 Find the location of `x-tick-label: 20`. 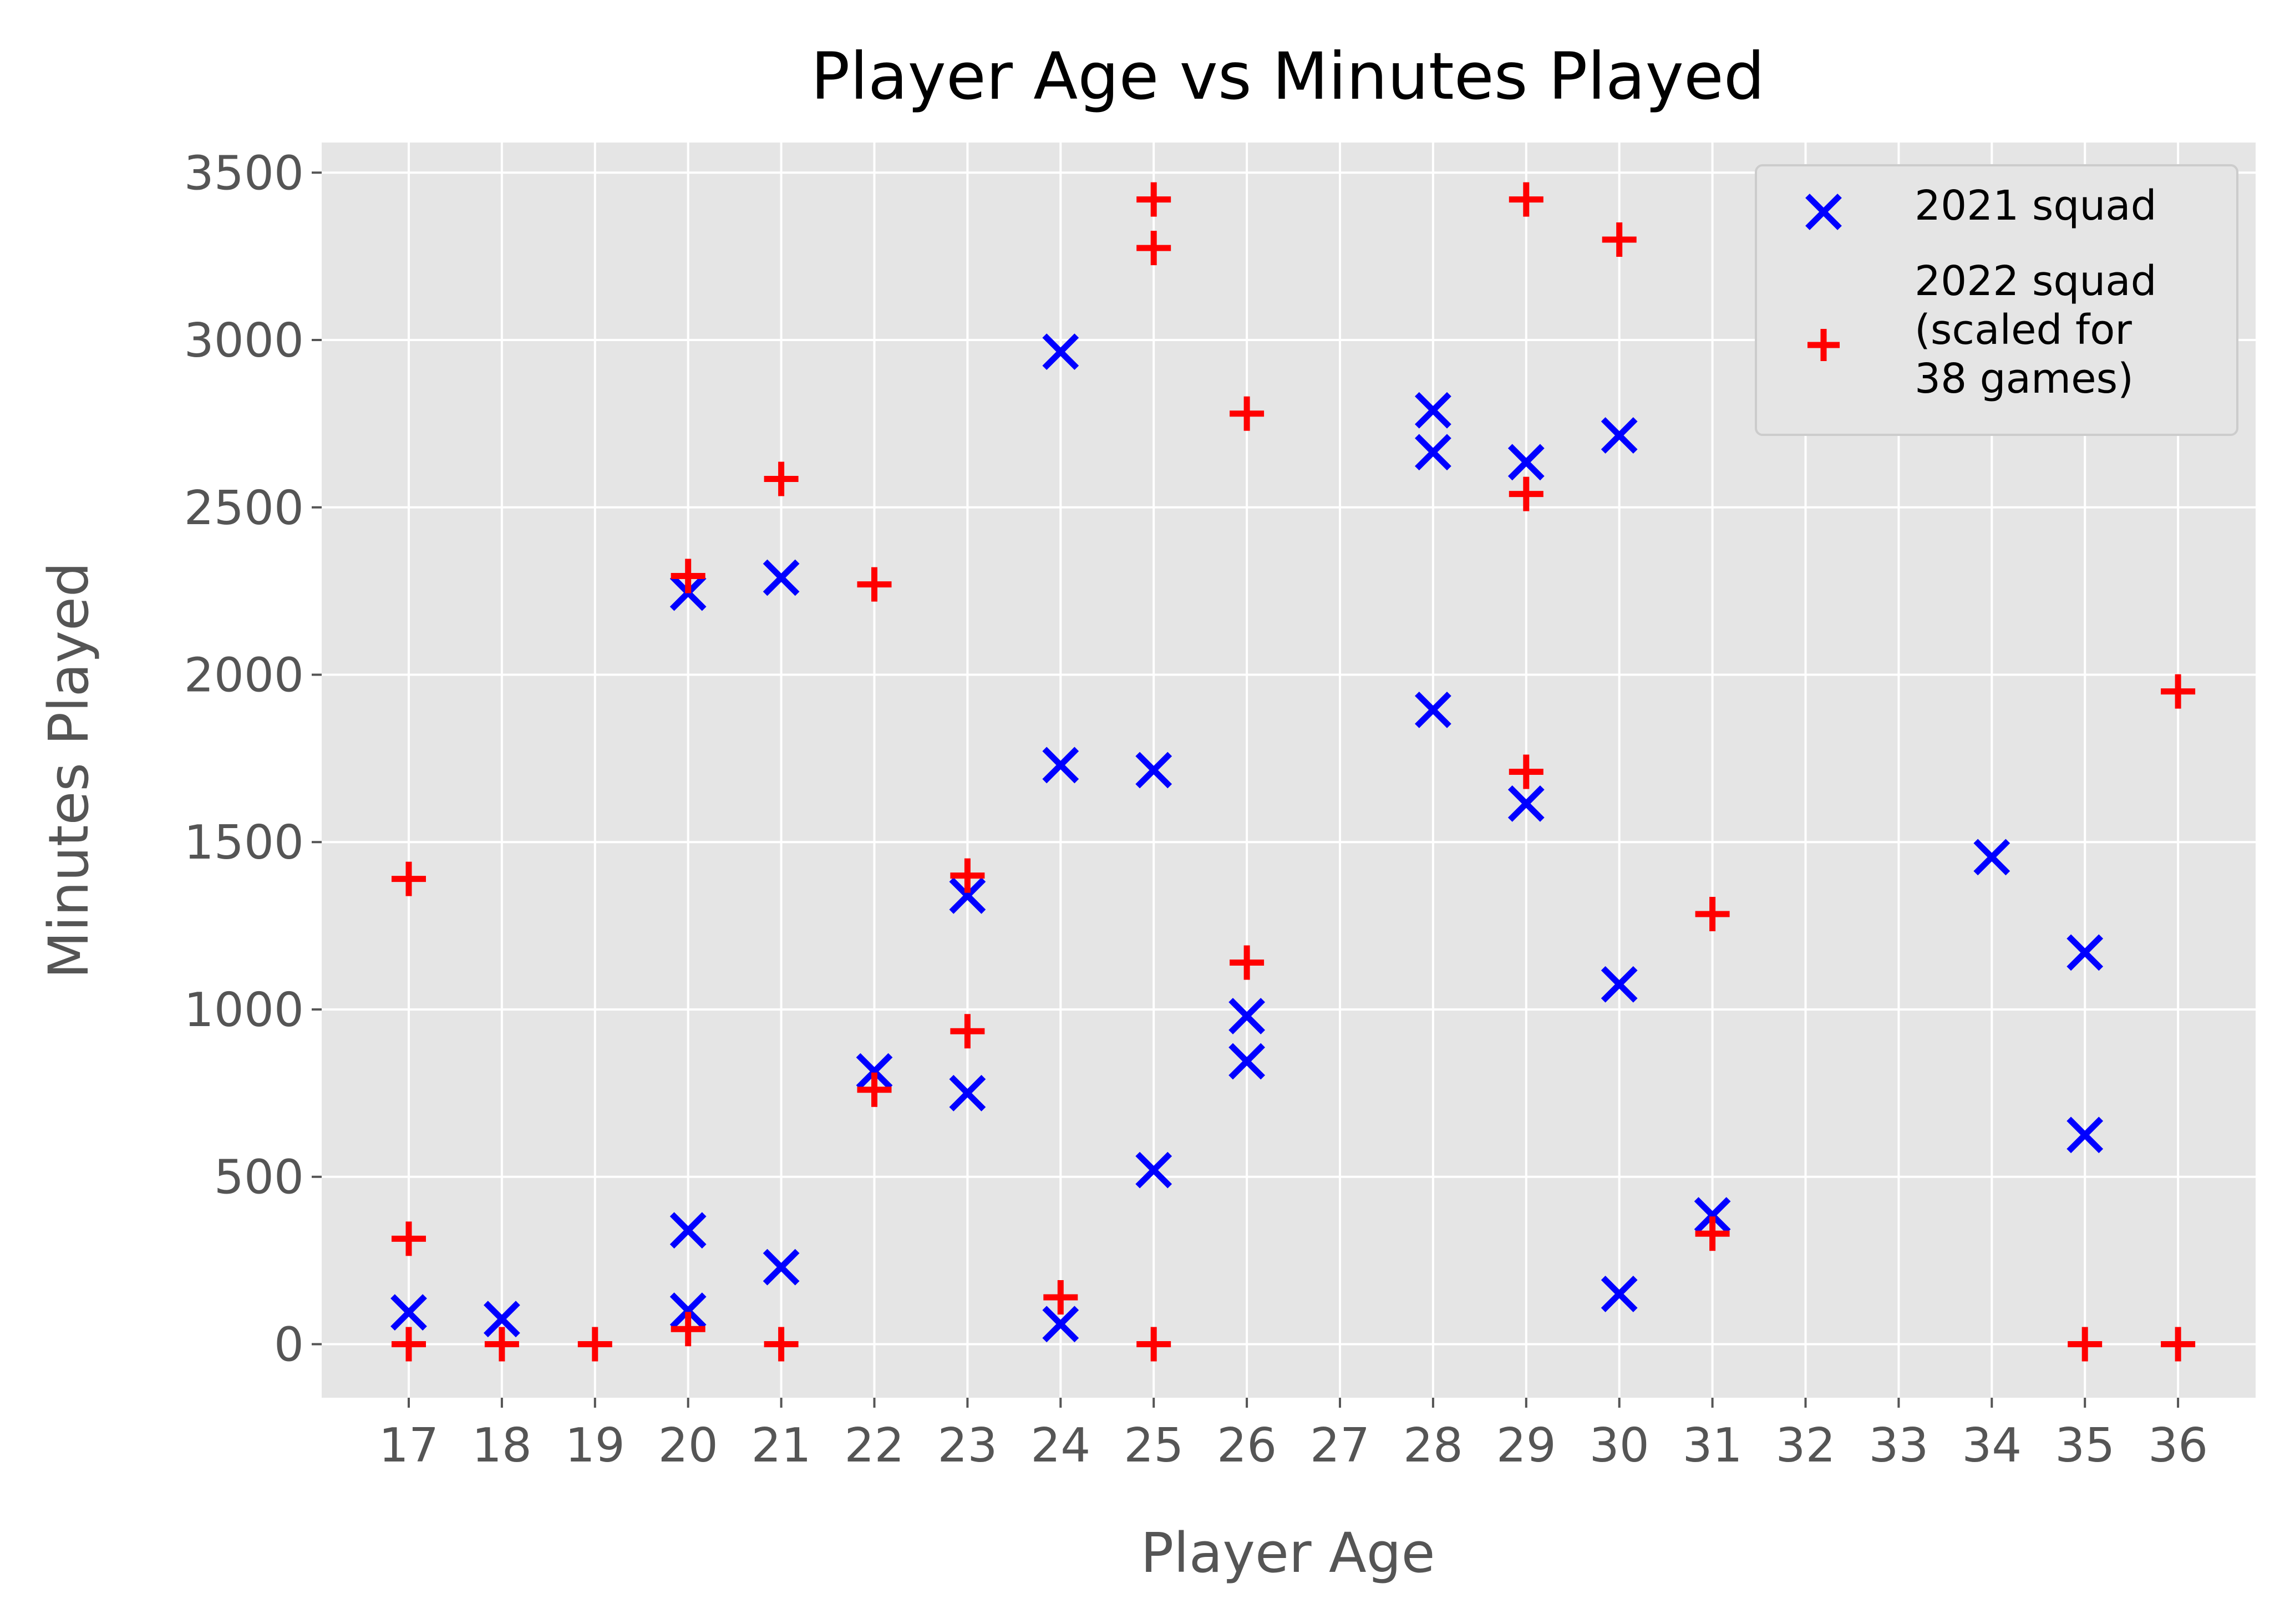

x-tick-label: 20 is located at coordinates (688, 1445).